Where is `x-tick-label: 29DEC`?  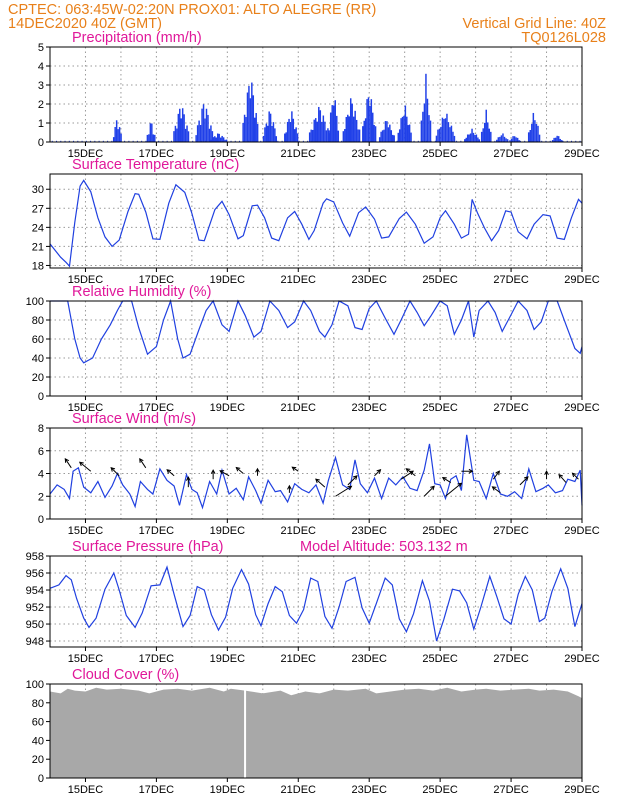 x-tick-label: 29DEC is located at coordinates (582, 531).